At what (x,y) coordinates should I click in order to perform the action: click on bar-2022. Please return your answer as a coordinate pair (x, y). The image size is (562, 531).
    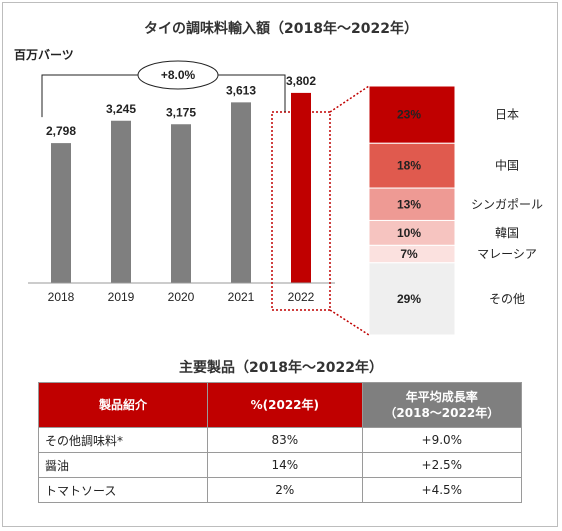
    Looking at the image, I should click on (301, 188).